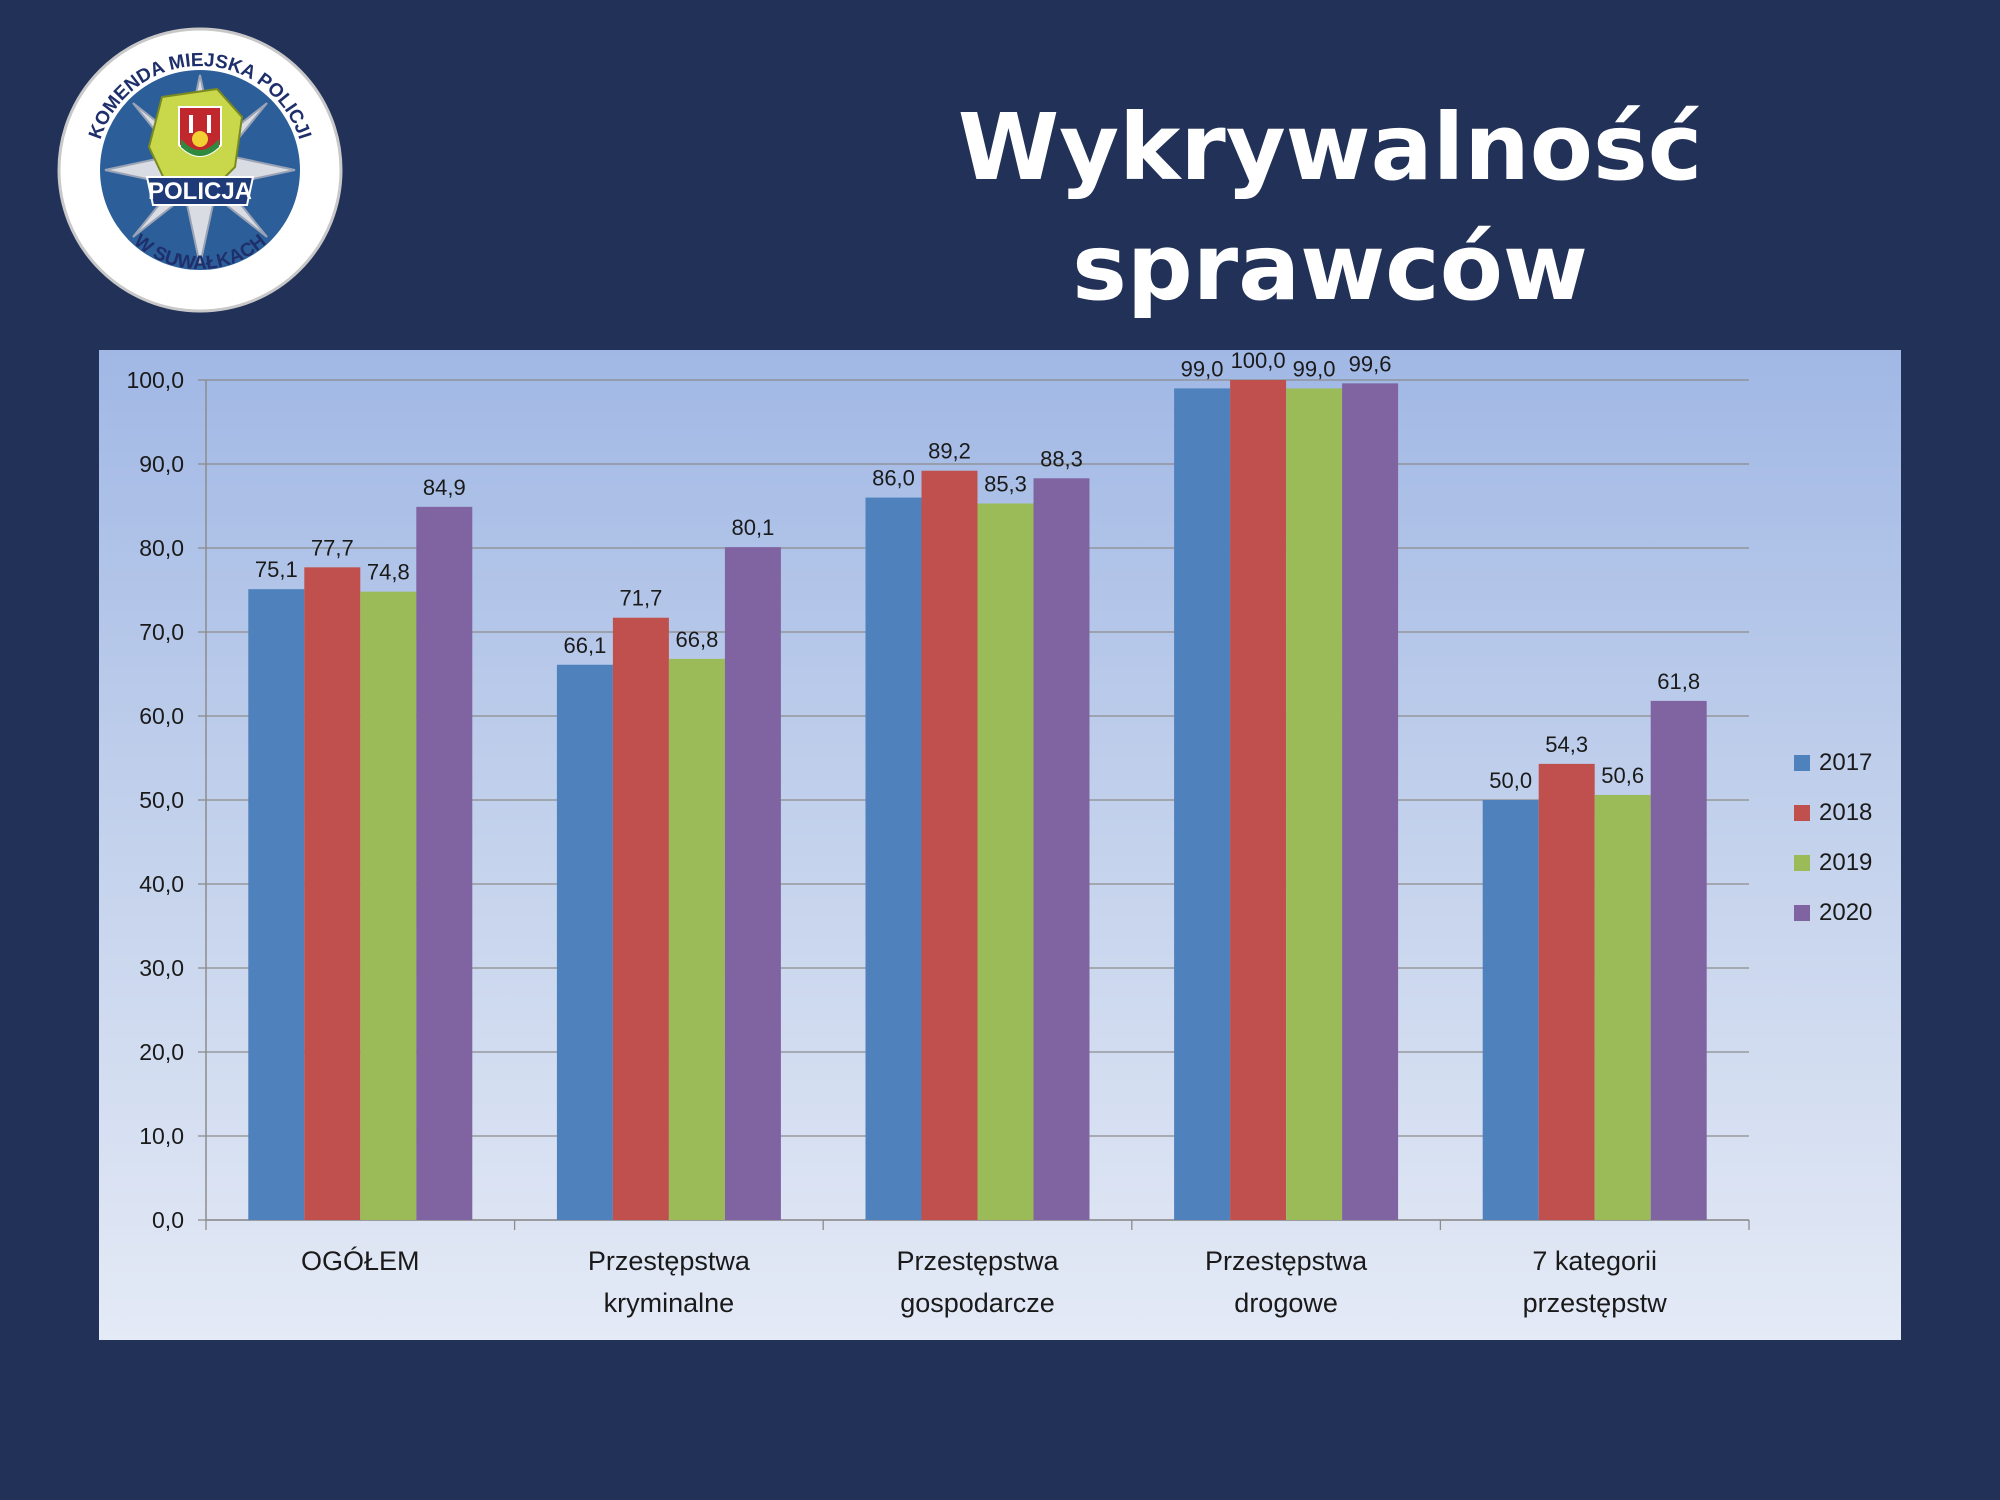 This screenshot has width=2000, height=1500. I want to click on data-label: 86,0, so click(893, 478).